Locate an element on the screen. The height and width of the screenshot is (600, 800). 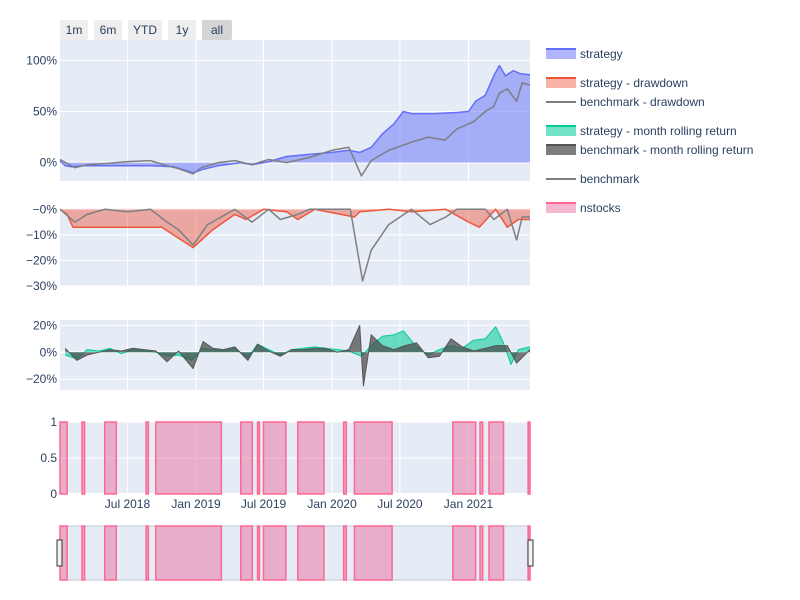
legend-item-benchmark-month-rolling-return: benchmark - month rolling return is located at coordinates (649, 150).